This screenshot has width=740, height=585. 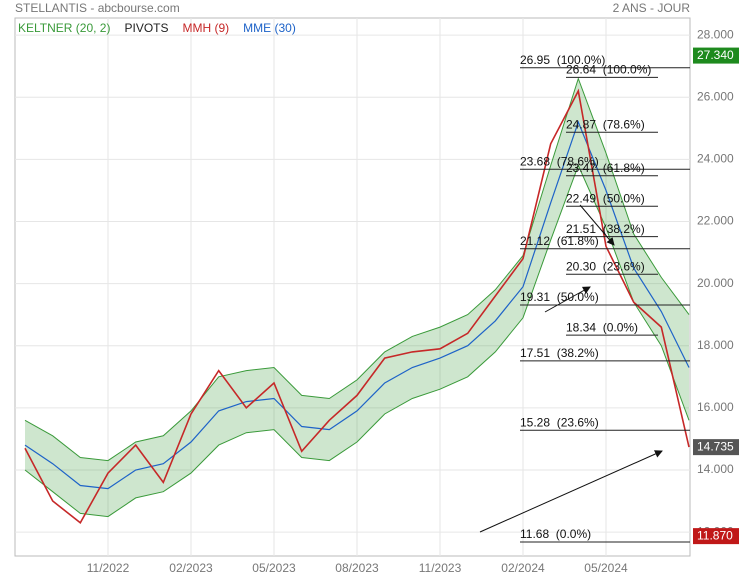 What do you see at coordinates (715, 221) in the screenshot?
I see `y-tick-label: 22.000` at bounding box center [715, 221].